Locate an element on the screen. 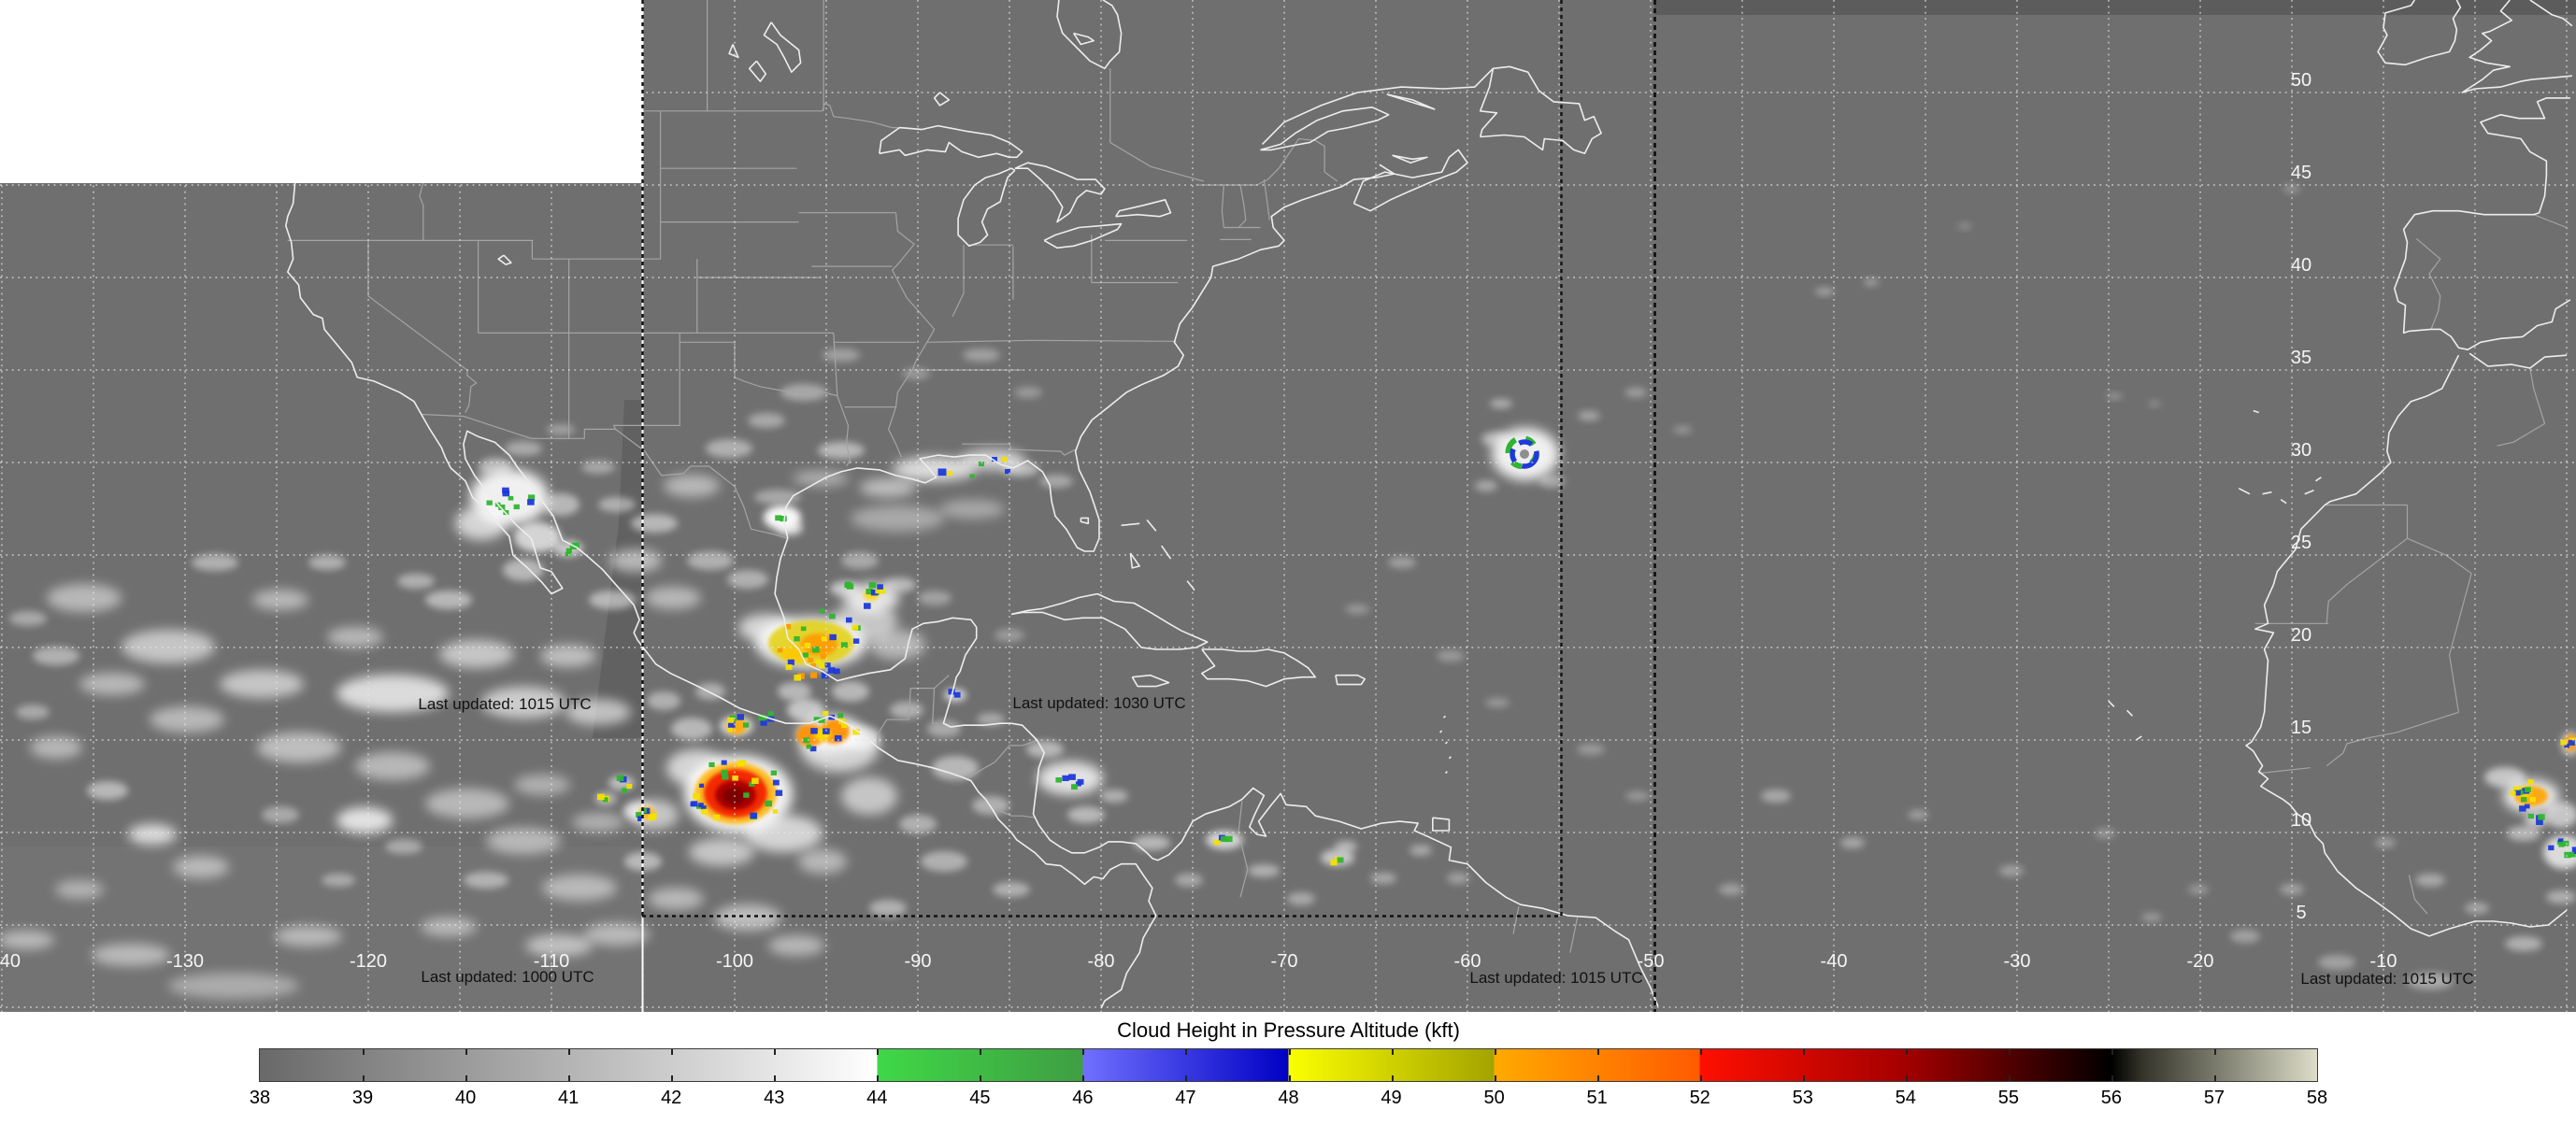  last-updated-label: Last updated: 1015 UTC is located at coordinates (2386, 979).